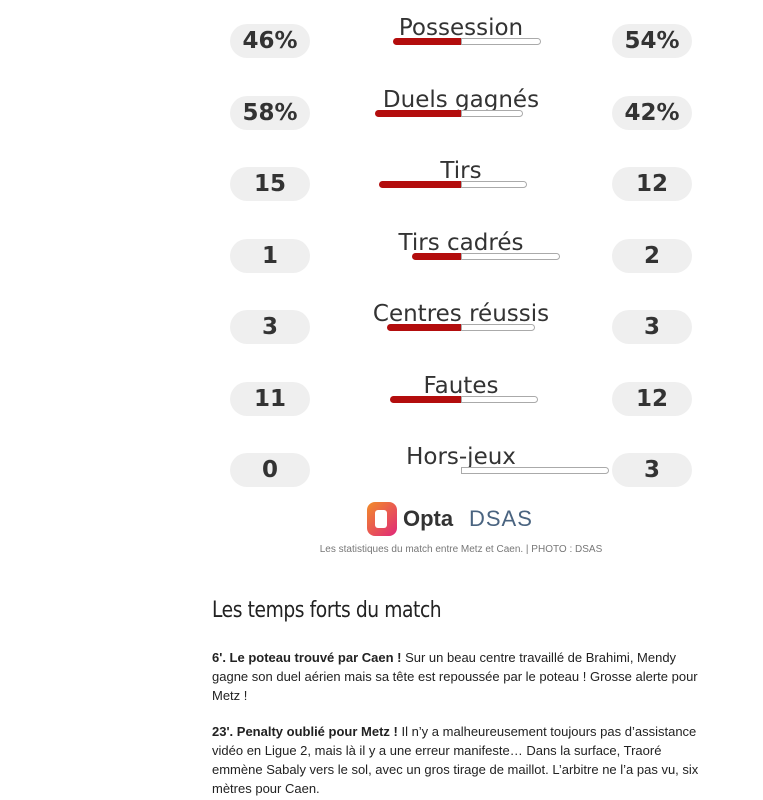  What do you see at coordinates (270, 327) in the screenshot?
I see `home-value: 3` at bounding box center [270, 327].